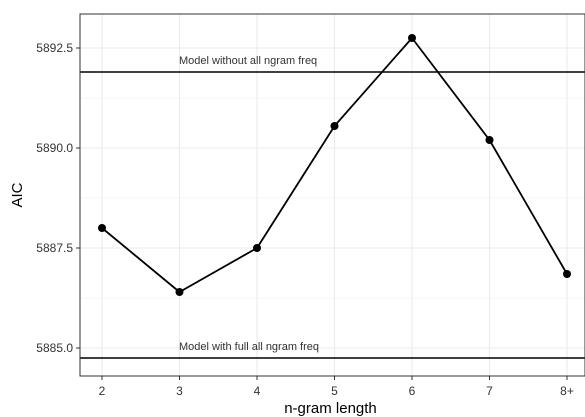  What do you see at coordinates (489, 391) in the screenshot?
I see `x-tick-label: 7` at bounding box center [489, 391].